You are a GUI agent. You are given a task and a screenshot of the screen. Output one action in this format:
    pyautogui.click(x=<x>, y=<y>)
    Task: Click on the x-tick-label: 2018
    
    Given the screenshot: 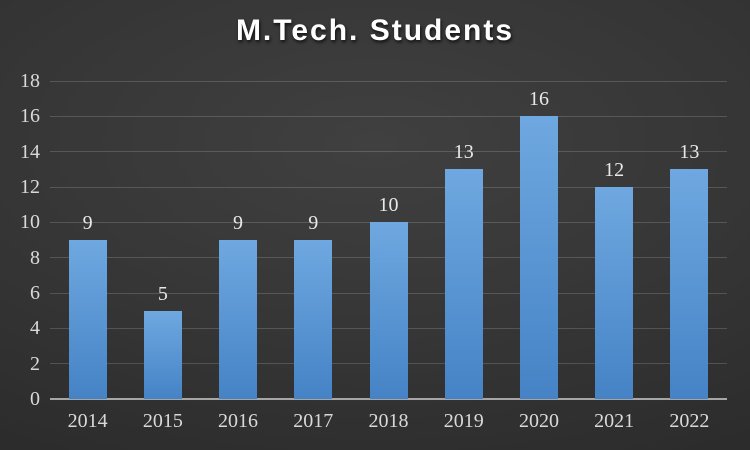 What is the action you would take?
    pyautogui.click(x=388, y=421)
    